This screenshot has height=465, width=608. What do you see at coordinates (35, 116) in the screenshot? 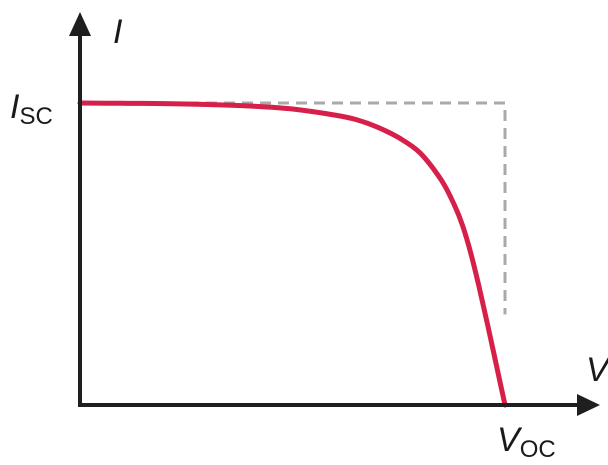
I see `isc-subscript: SC` at bounding box center [35, 116].